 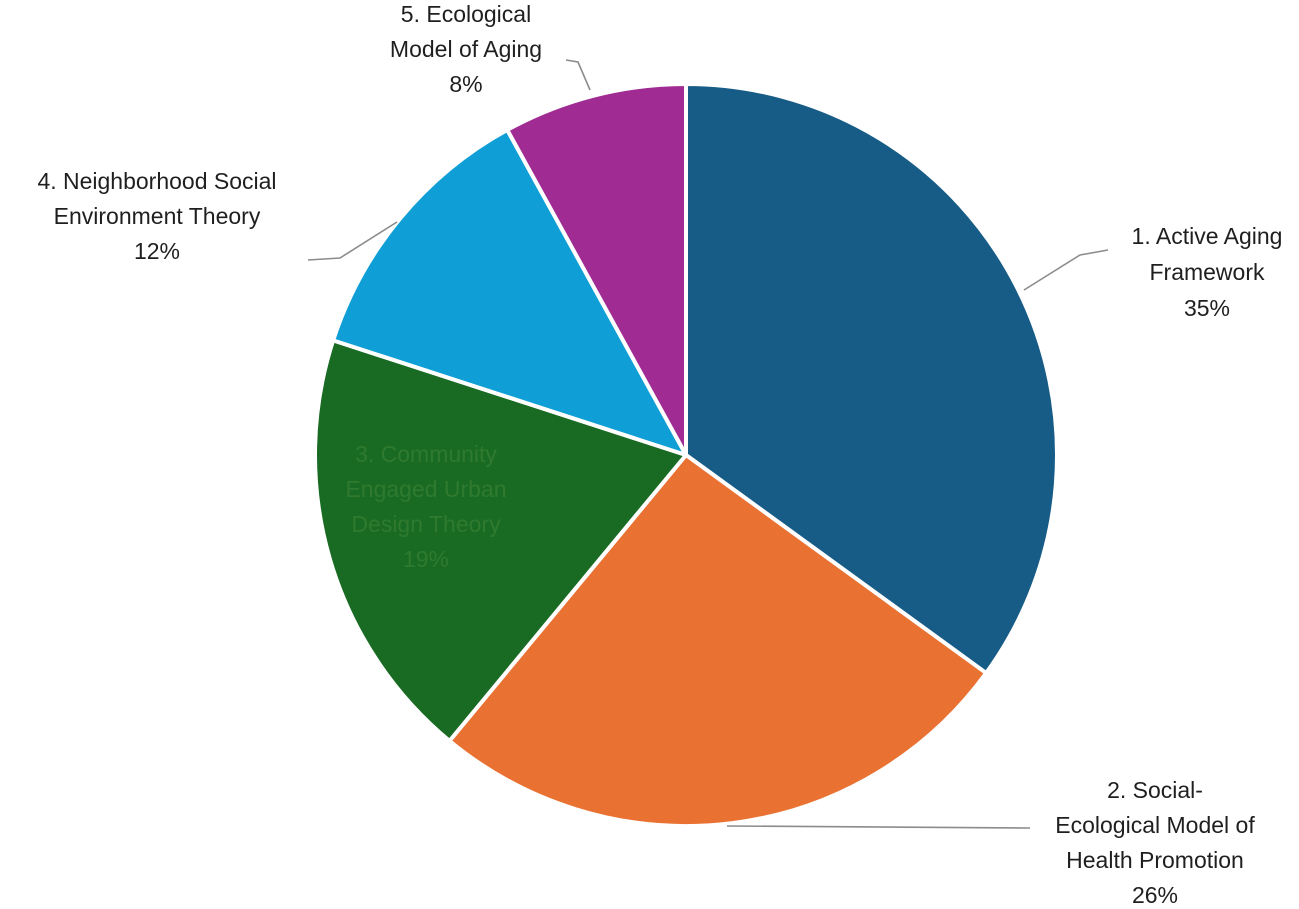 What do you see at coordinates (1155, 860) in the screenshot?
I see `slice-label-line: Health Promotion` at bounding box center [1155, 860].